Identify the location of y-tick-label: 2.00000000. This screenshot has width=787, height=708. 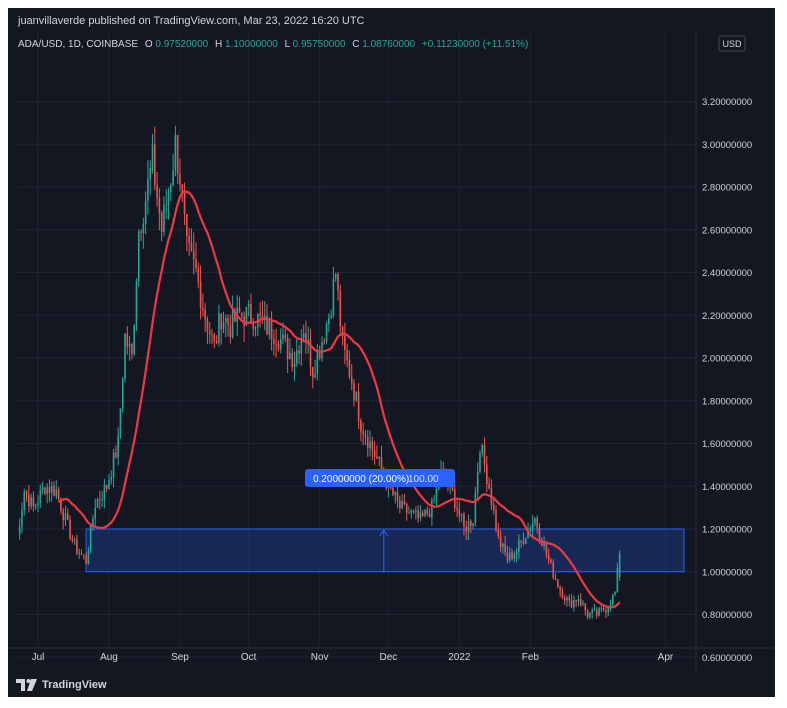
(727, 359).